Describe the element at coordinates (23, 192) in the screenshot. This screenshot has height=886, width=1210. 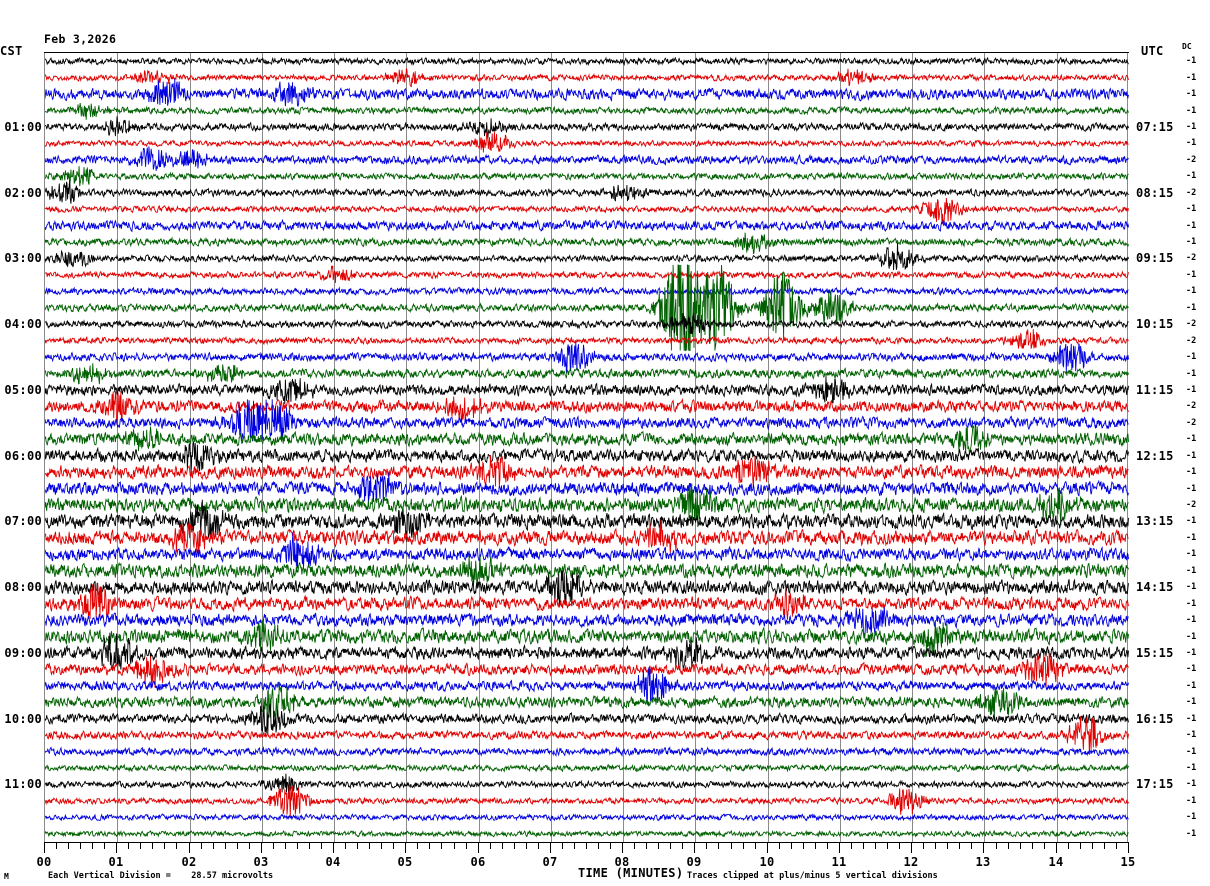
I see `cst-time-label: 02:00` at that location.